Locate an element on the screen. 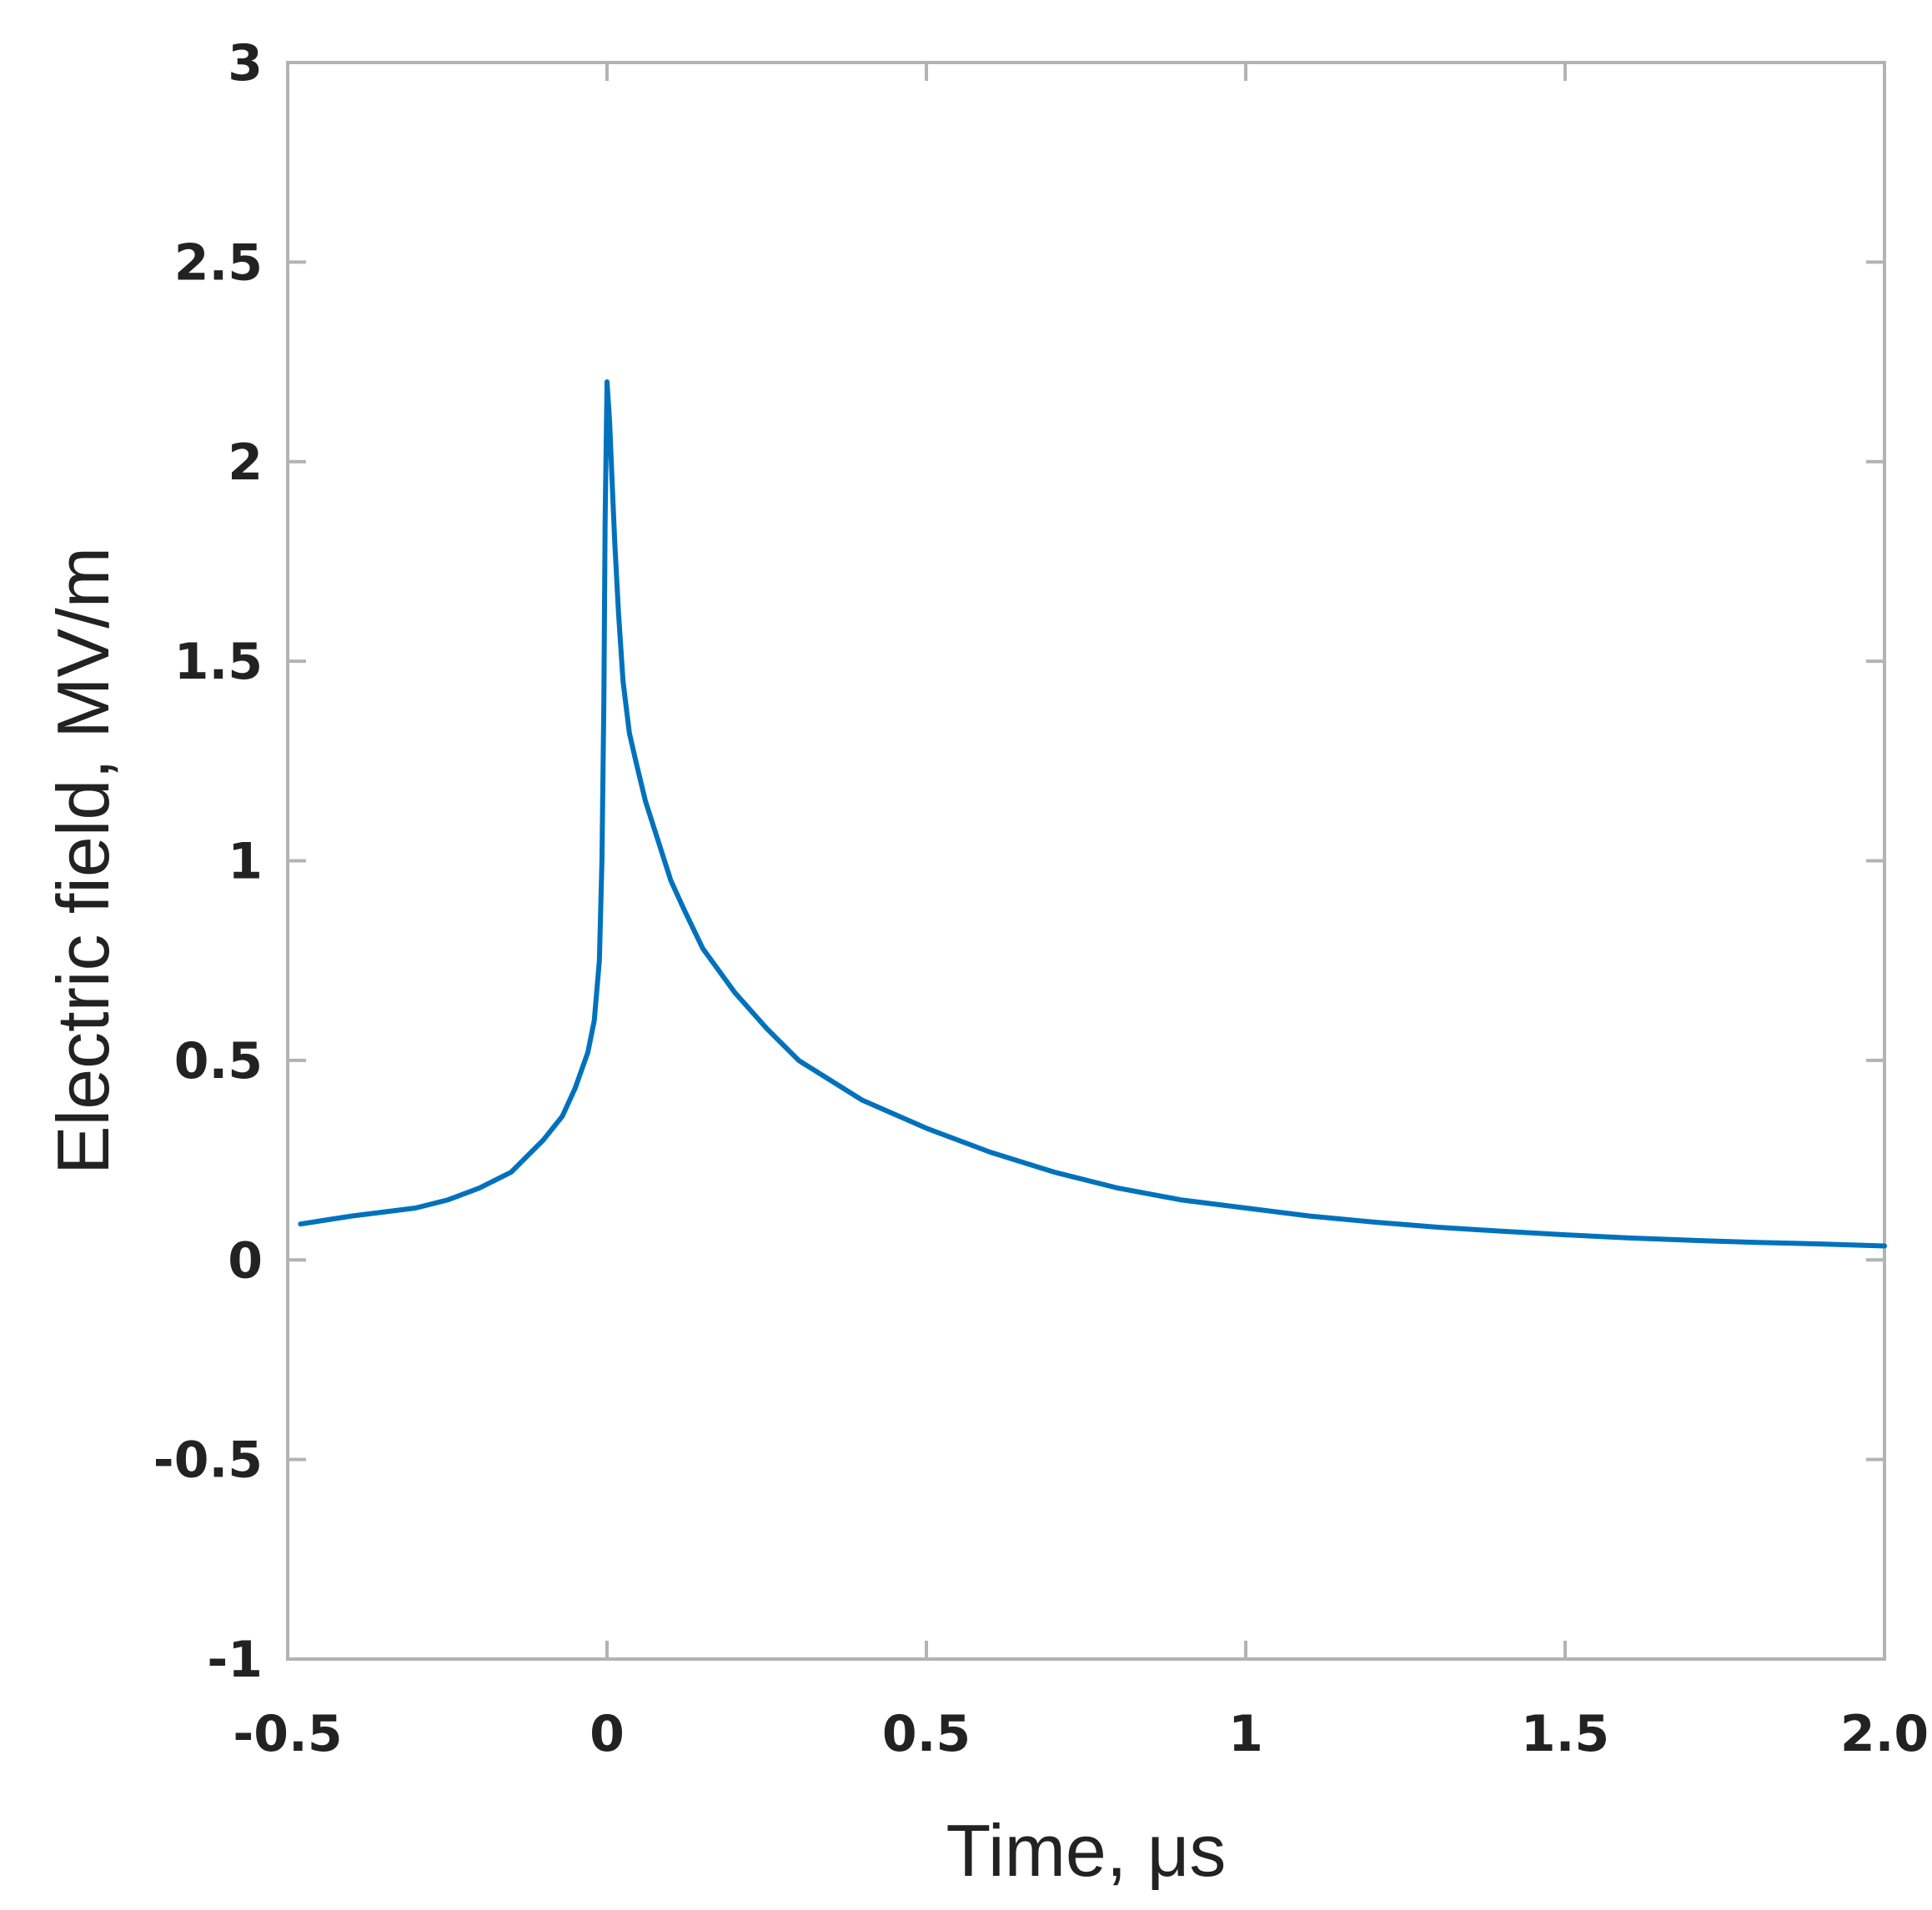  y-tick-label: 0.5 is located at coordinates (219, 1061).